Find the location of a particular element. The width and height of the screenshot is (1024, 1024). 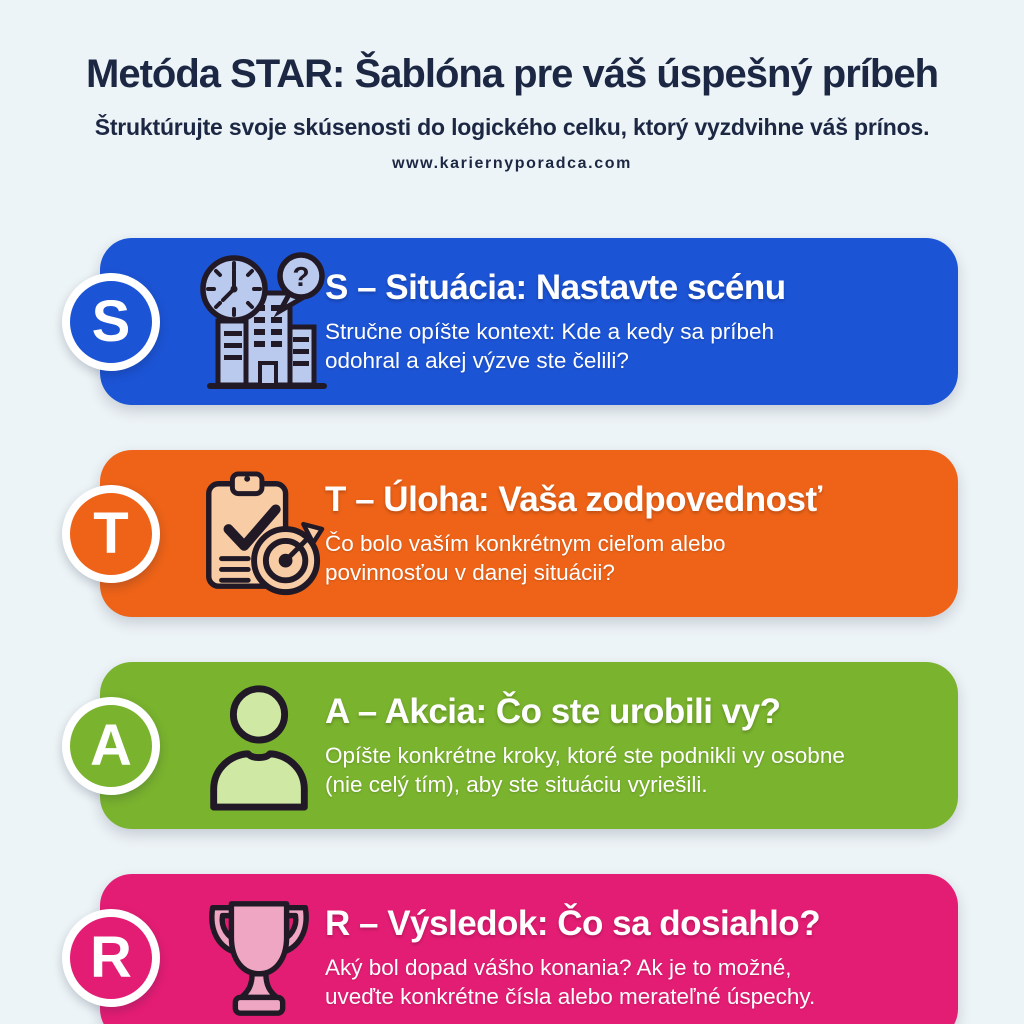

website-url: www.kariernyporadca.com is located at coordinates (512, 163).